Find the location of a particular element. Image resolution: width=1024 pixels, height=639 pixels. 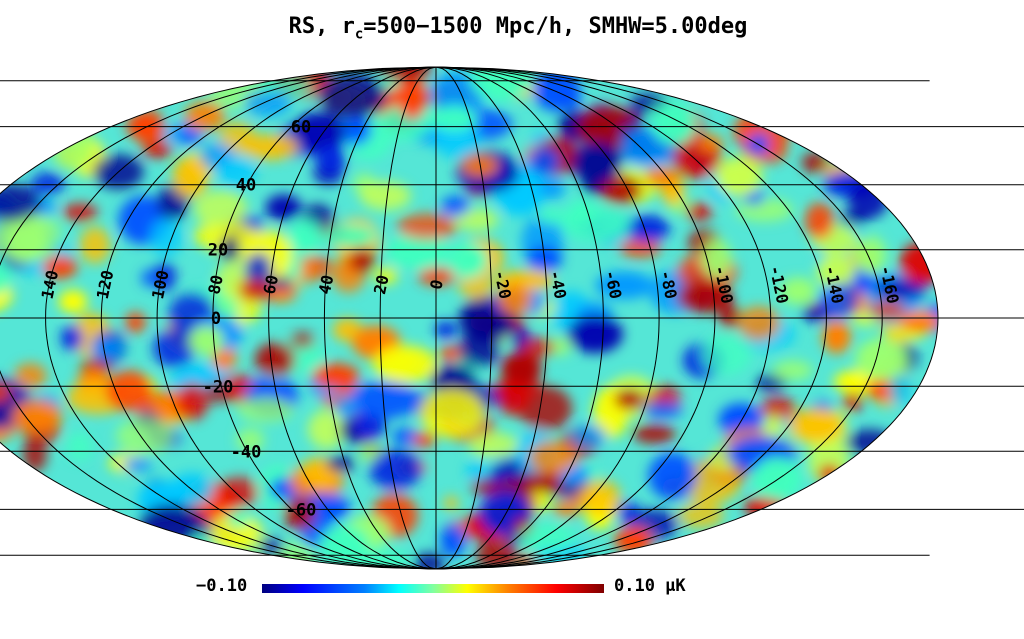

colorbar-max-label: 0.10 μK is located at coordinates (650, 586).